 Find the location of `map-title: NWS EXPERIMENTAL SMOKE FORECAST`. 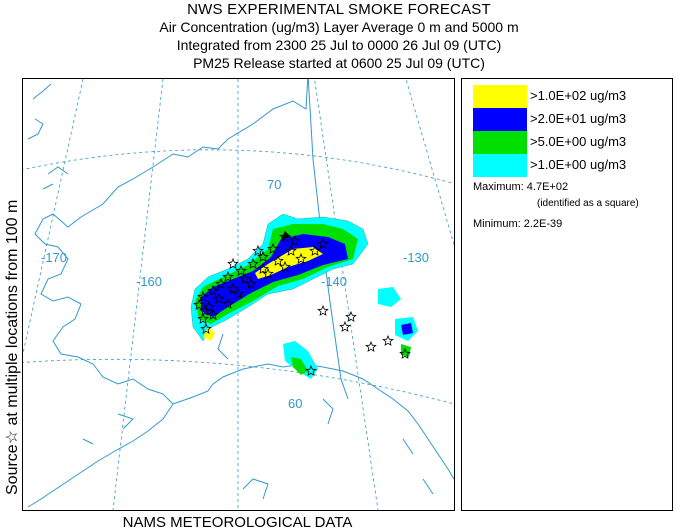

map-title: NWS EXPERIMENTAL SMOKE FORECAST is located at coordinates (339, 9).